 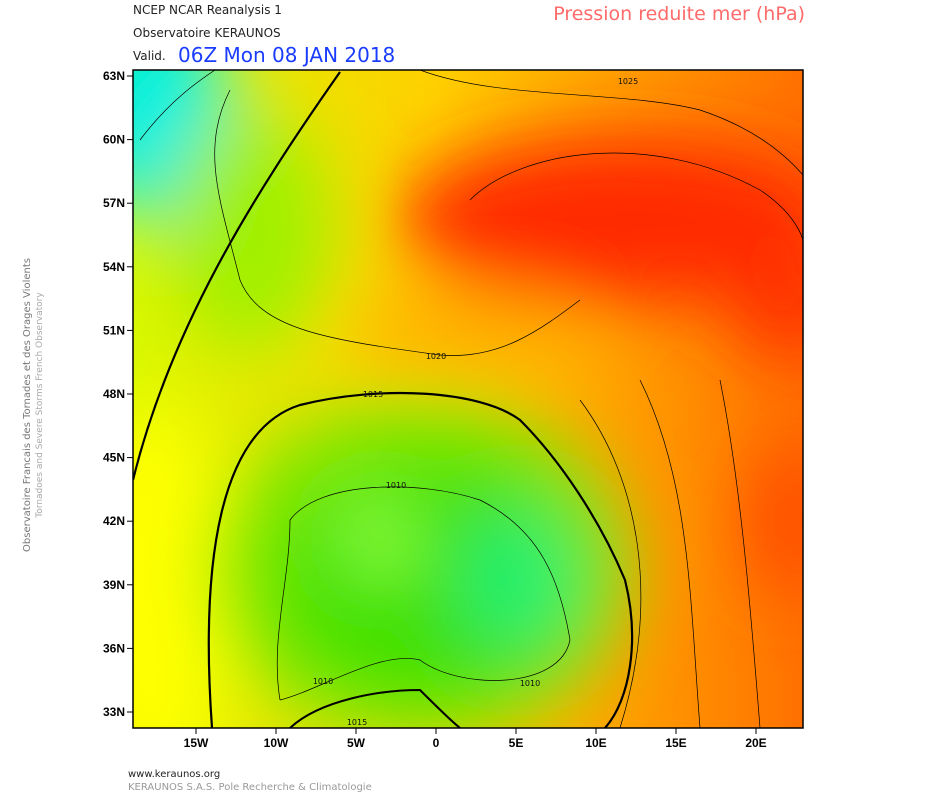 What do you see at coordinates (207, 33) in the screenshot?
I see `observatory: Observatoire KERAUNOS` at bounding box center [207, 33].